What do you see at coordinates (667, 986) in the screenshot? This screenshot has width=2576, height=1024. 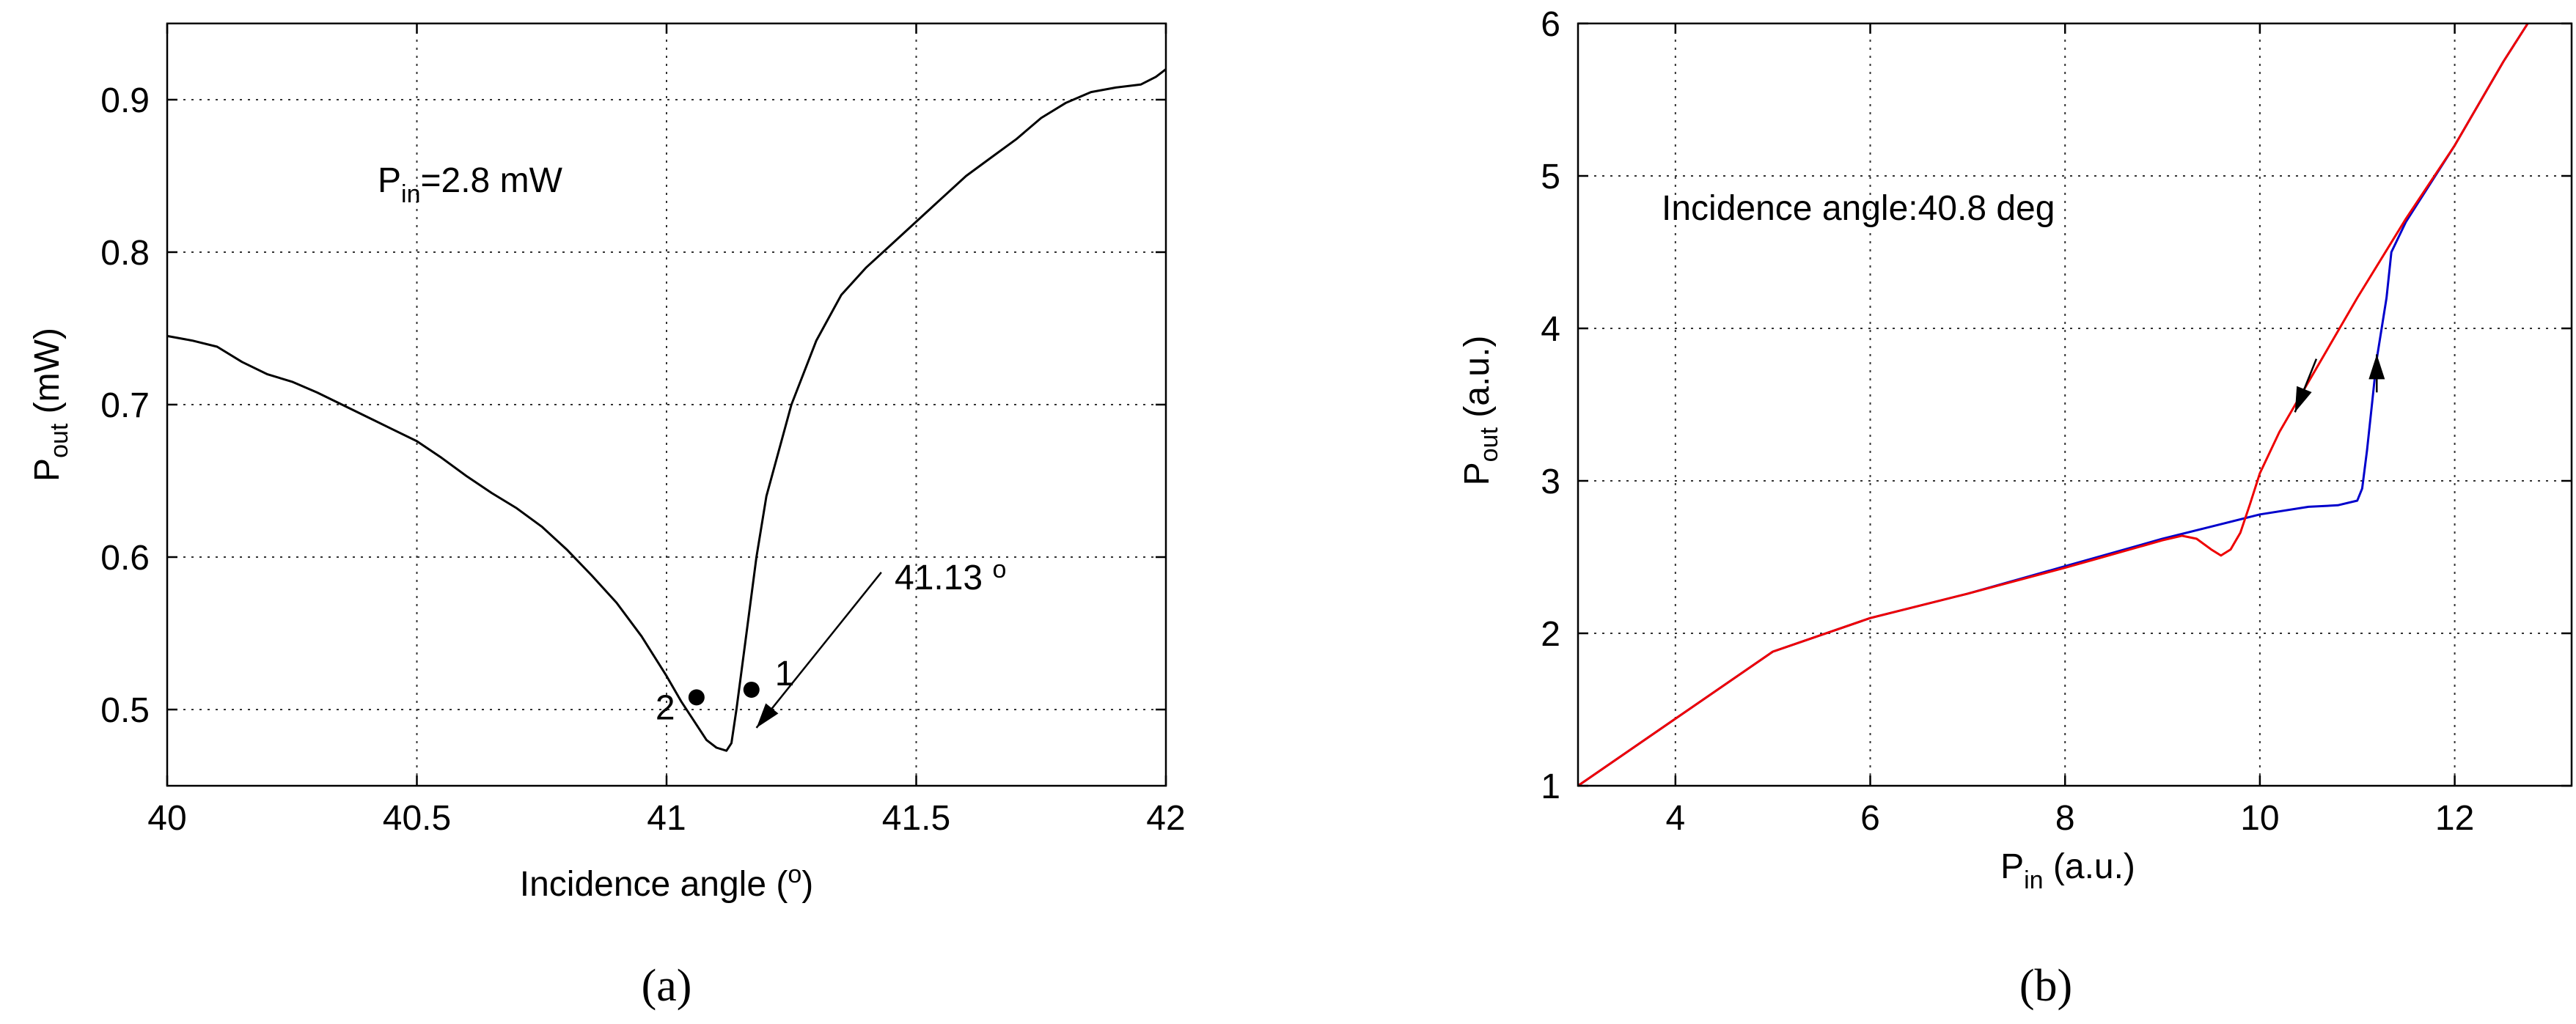 I see `panel-label-a: (a)` at bounding box center [667, 986].